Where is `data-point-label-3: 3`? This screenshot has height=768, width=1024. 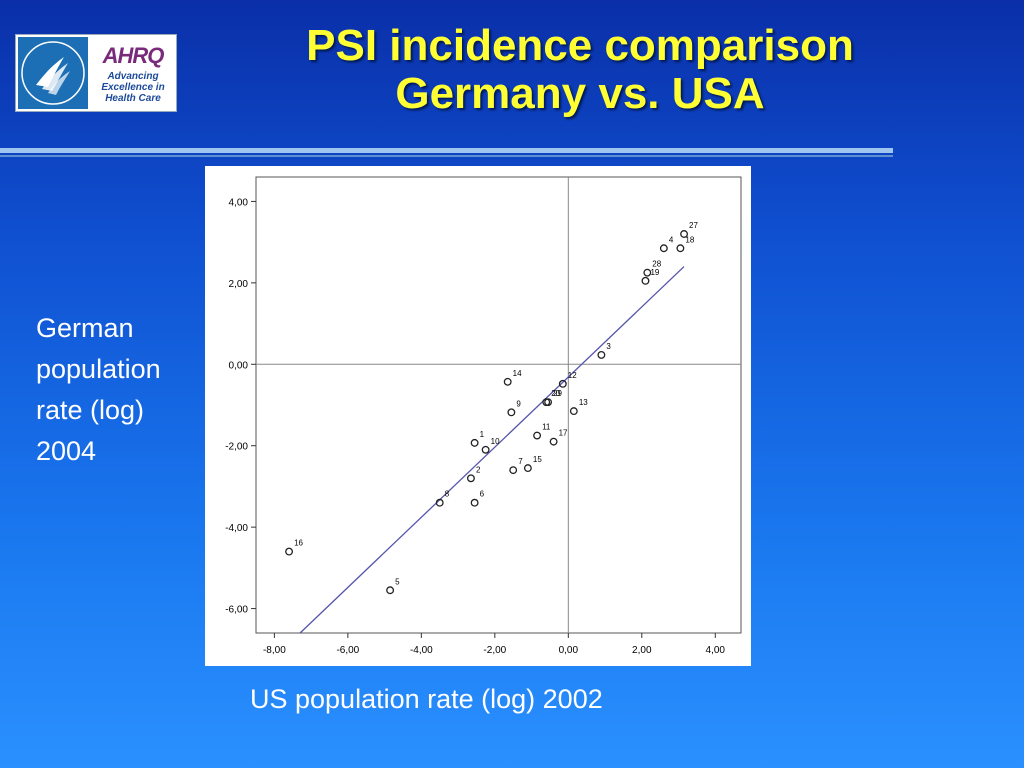
data-point-label-3: 3 is located at coordinates (608, 346).